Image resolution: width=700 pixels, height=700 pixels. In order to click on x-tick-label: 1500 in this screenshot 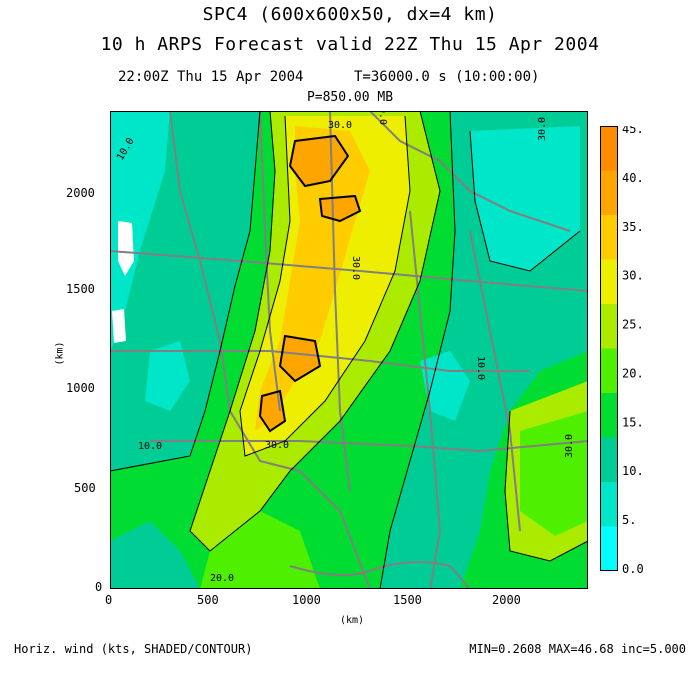, I will do `click(407, 600)`.